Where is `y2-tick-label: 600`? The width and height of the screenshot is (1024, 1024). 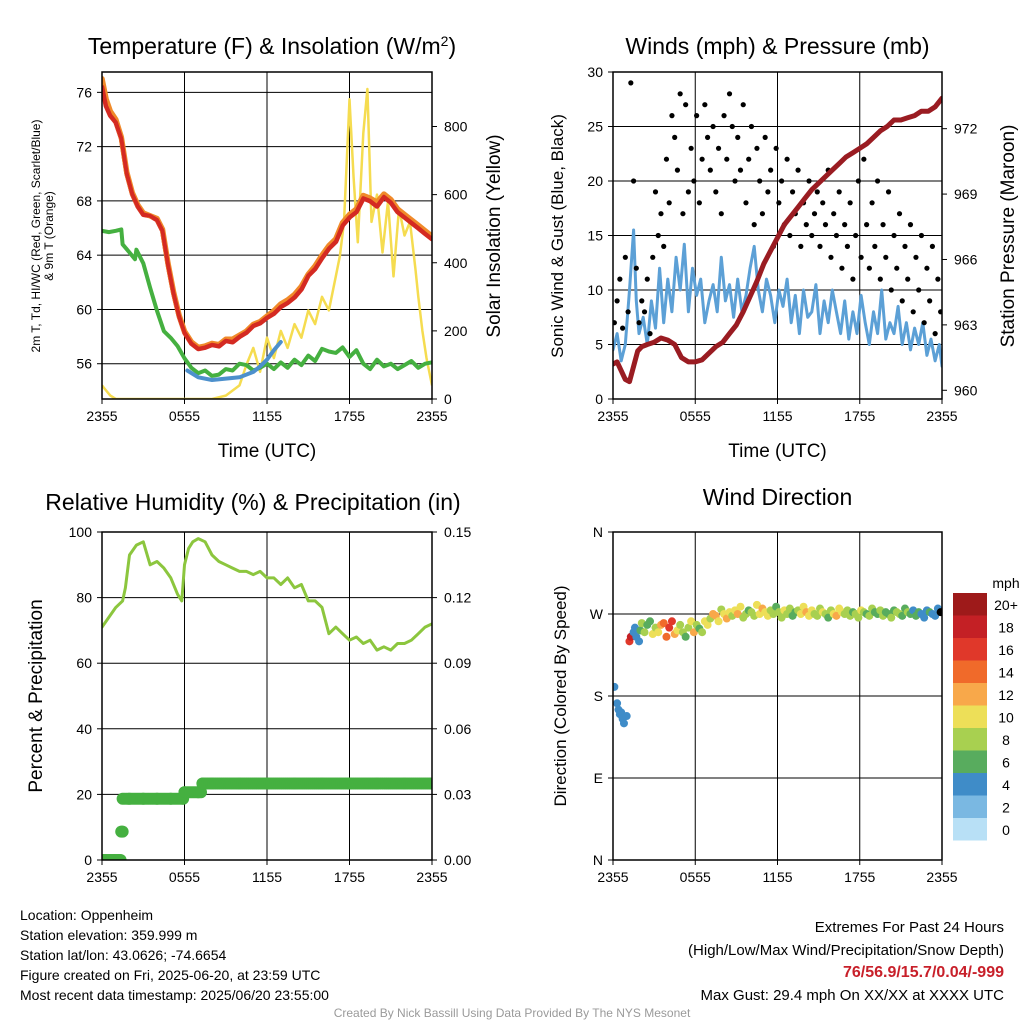
y2-tick-label: 600 is located at coordinates (456, 195).